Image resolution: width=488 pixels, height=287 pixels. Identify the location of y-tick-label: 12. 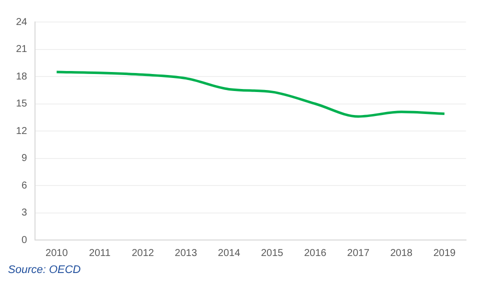
(22, 131).